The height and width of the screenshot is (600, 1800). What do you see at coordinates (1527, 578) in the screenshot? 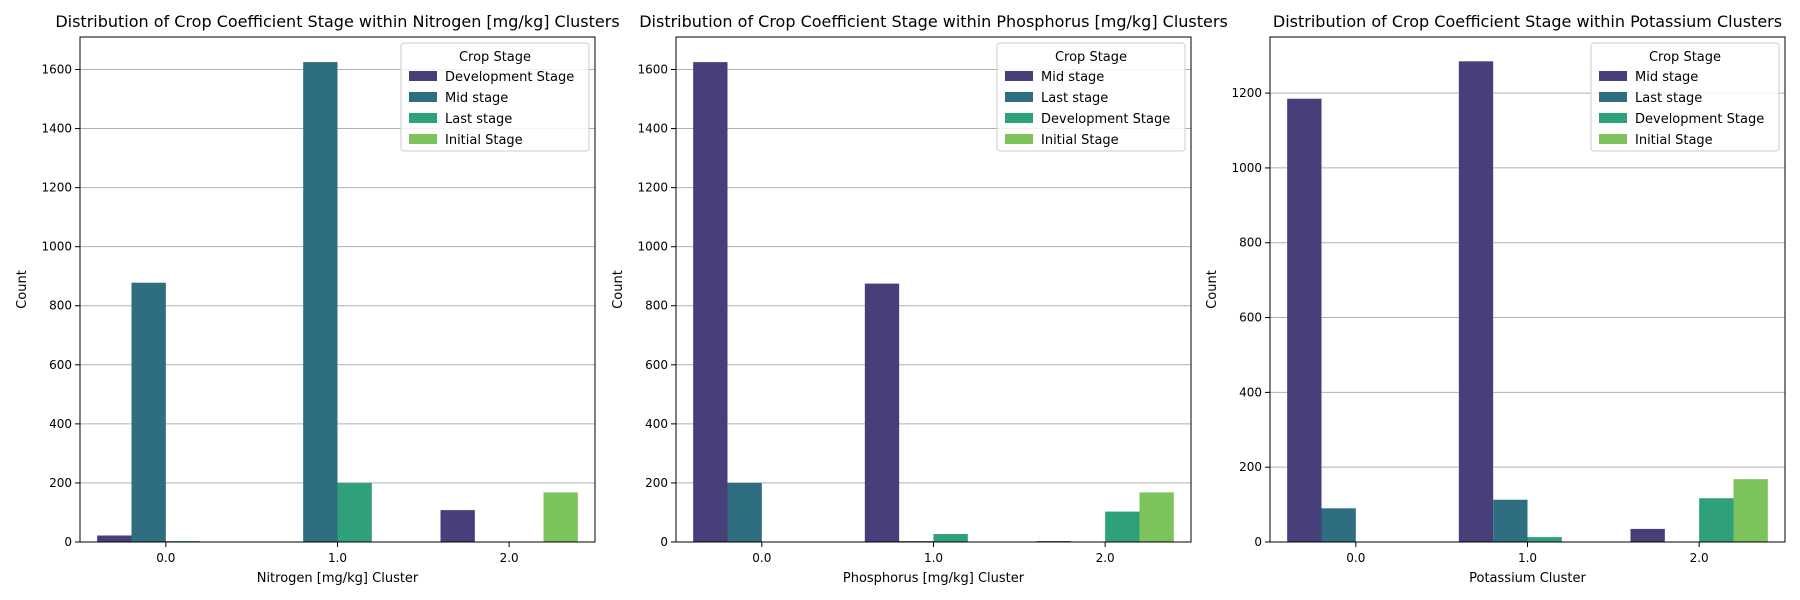
I see `x-axis-label: Potassium Cluster` at bounding box center [1527, 578].